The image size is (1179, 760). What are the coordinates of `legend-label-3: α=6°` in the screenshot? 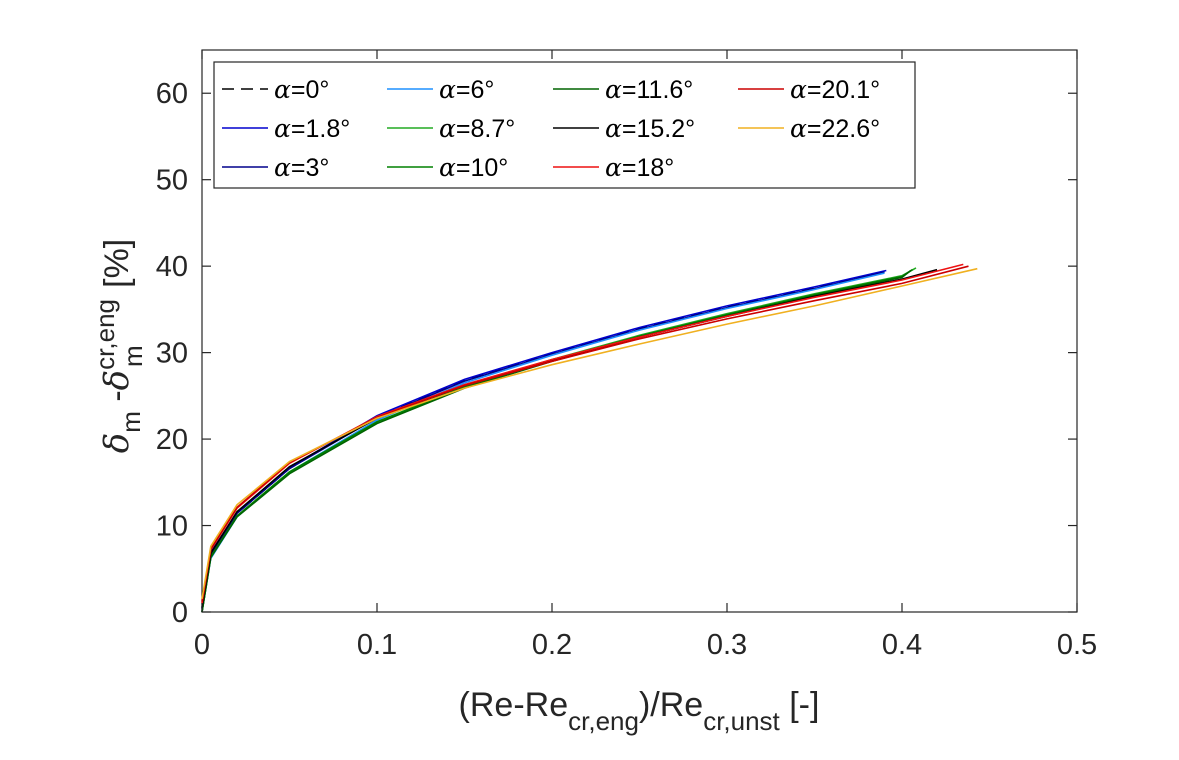 It's located at (466, 89).